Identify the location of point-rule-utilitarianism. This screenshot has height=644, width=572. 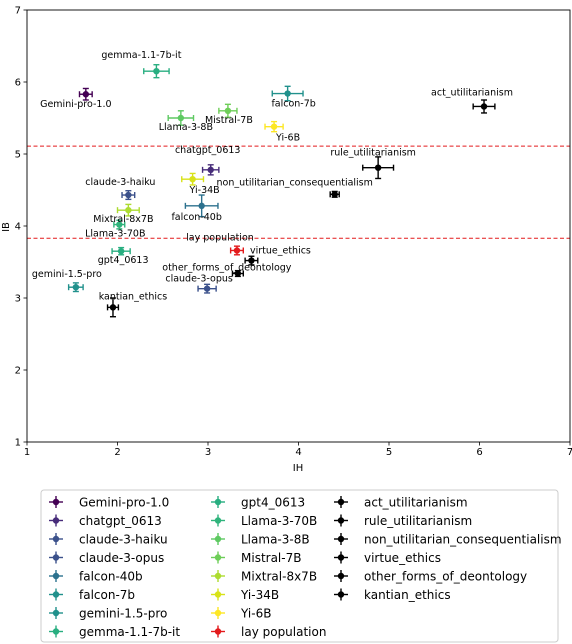
(378, 168).